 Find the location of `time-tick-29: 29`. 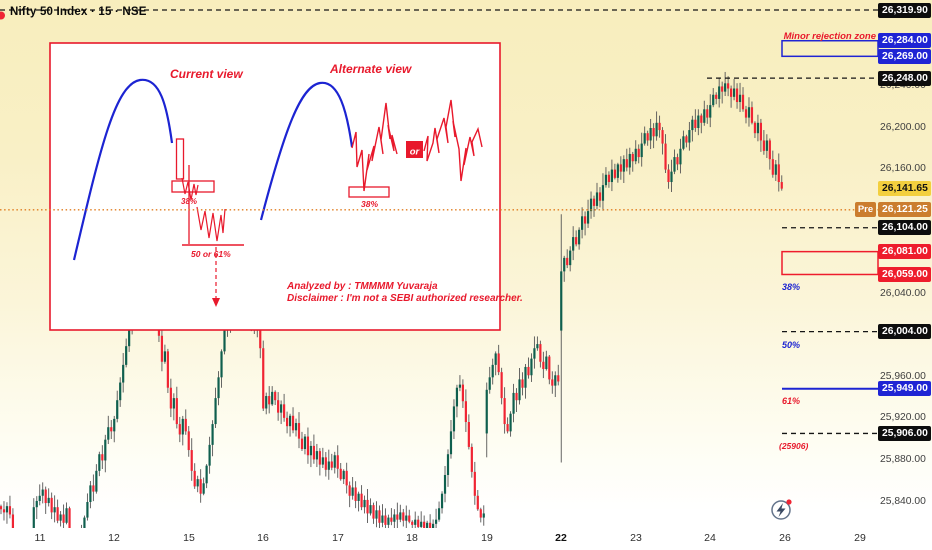

time-tick-29: 29 is located at coordinates (860, 538).